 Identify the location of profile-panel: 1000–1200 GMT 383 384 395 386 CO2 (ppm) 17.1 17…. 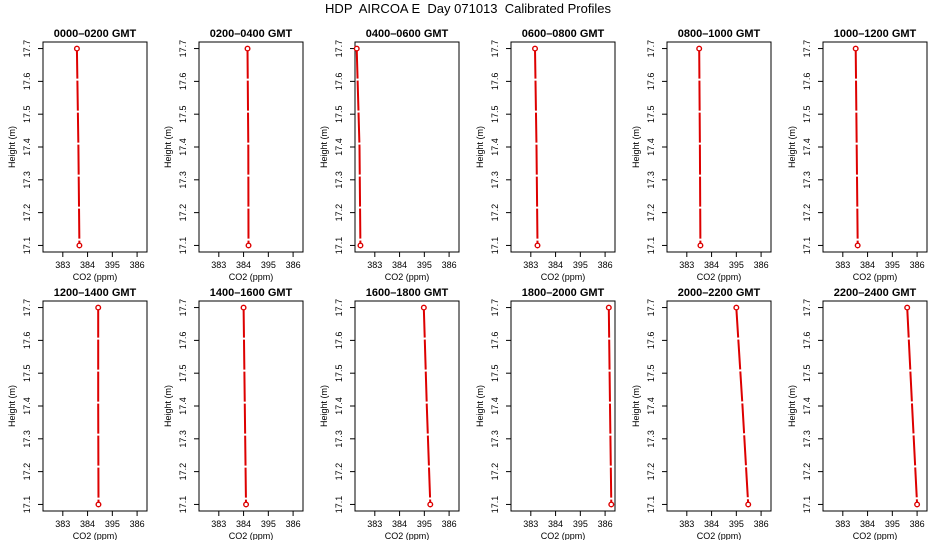
(857, 155).